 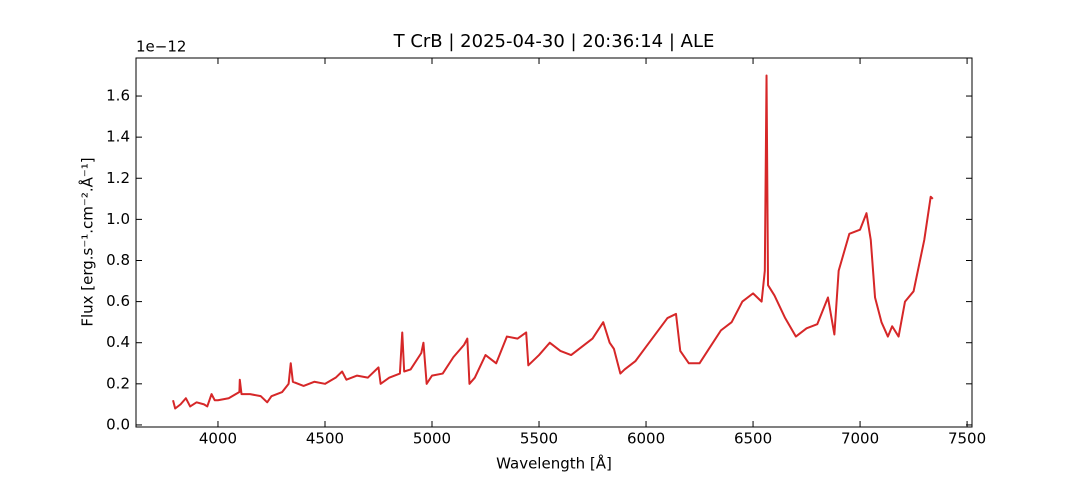 What do you see at coordinates (325, 439) in the screenshot?
I see `x-tick-label: 4500` at bounding box center [325, 439].